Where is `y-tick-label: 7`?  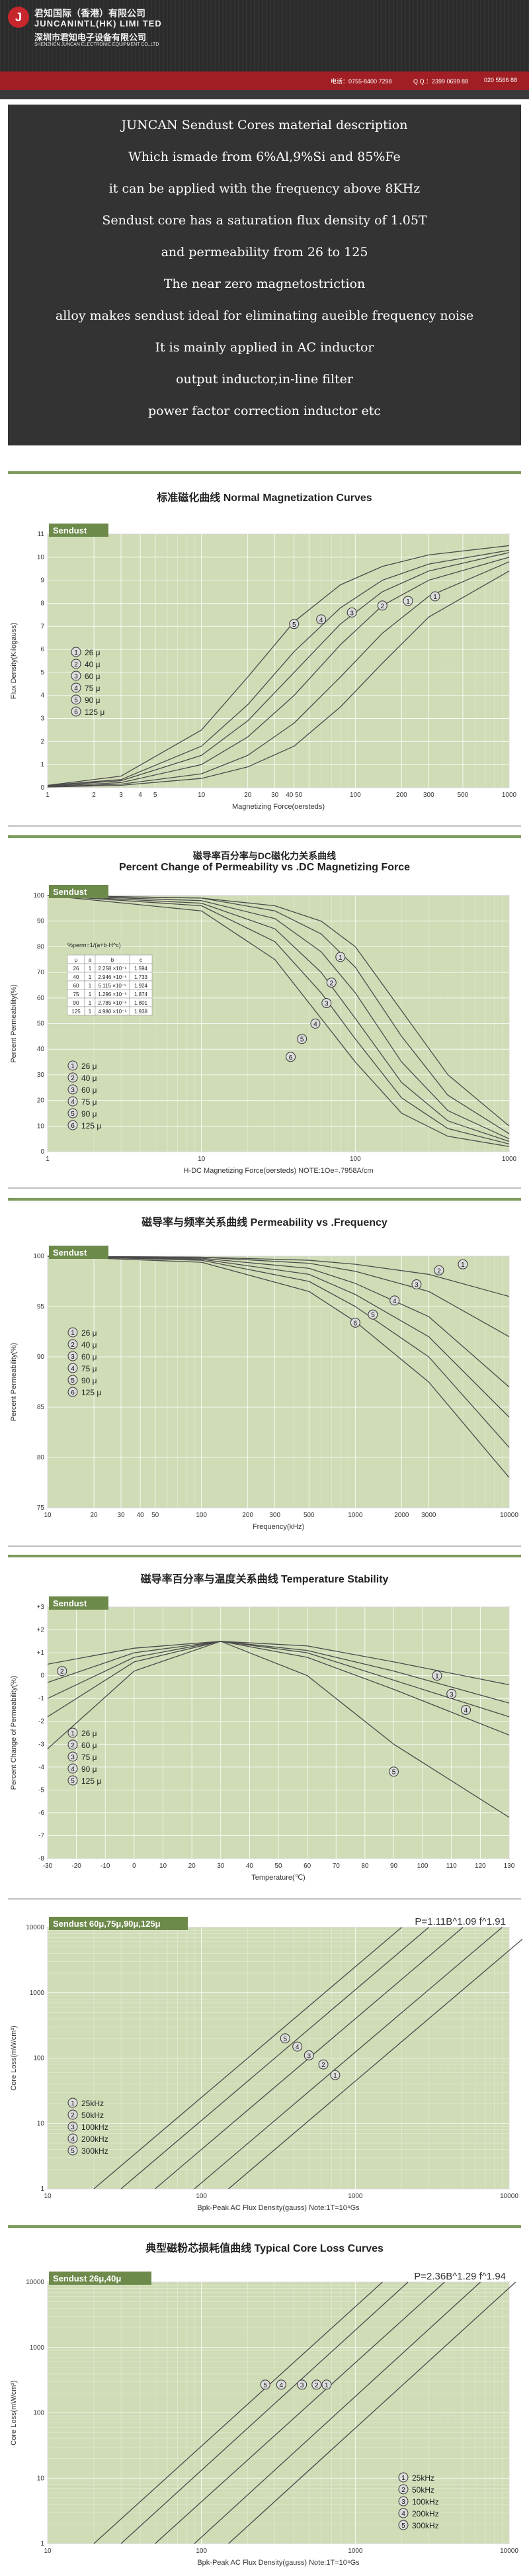
y-tick-label: 7 is located at coordinates (42, 626).